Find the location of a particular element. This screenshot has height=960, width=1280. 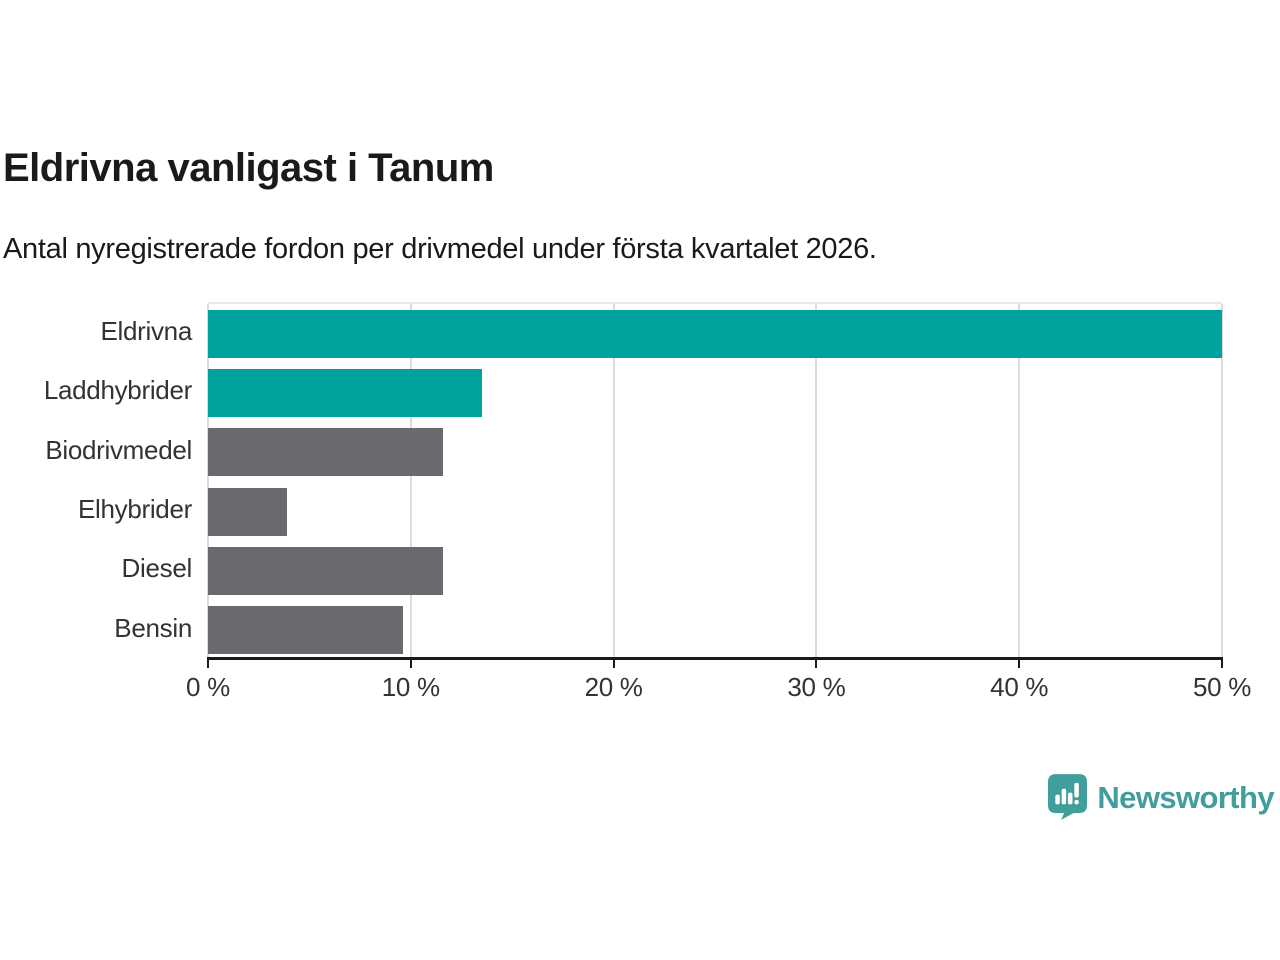

bar-diesel is located at coordinates (326, 571).